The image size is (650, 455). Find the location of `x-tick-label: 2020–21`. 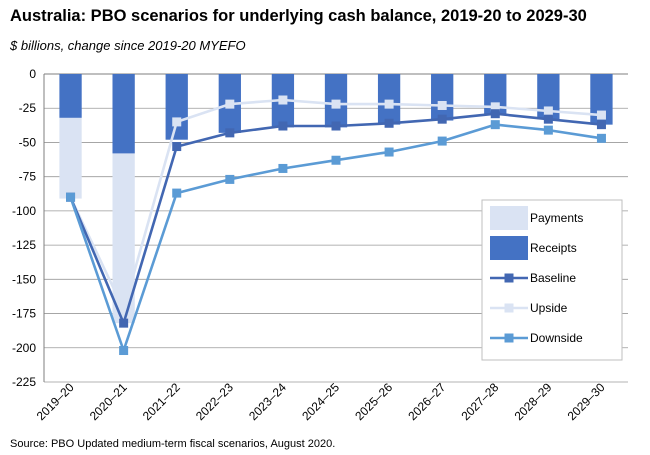

x-tick-label: 2020–21 is located at coordinates (108, 401).